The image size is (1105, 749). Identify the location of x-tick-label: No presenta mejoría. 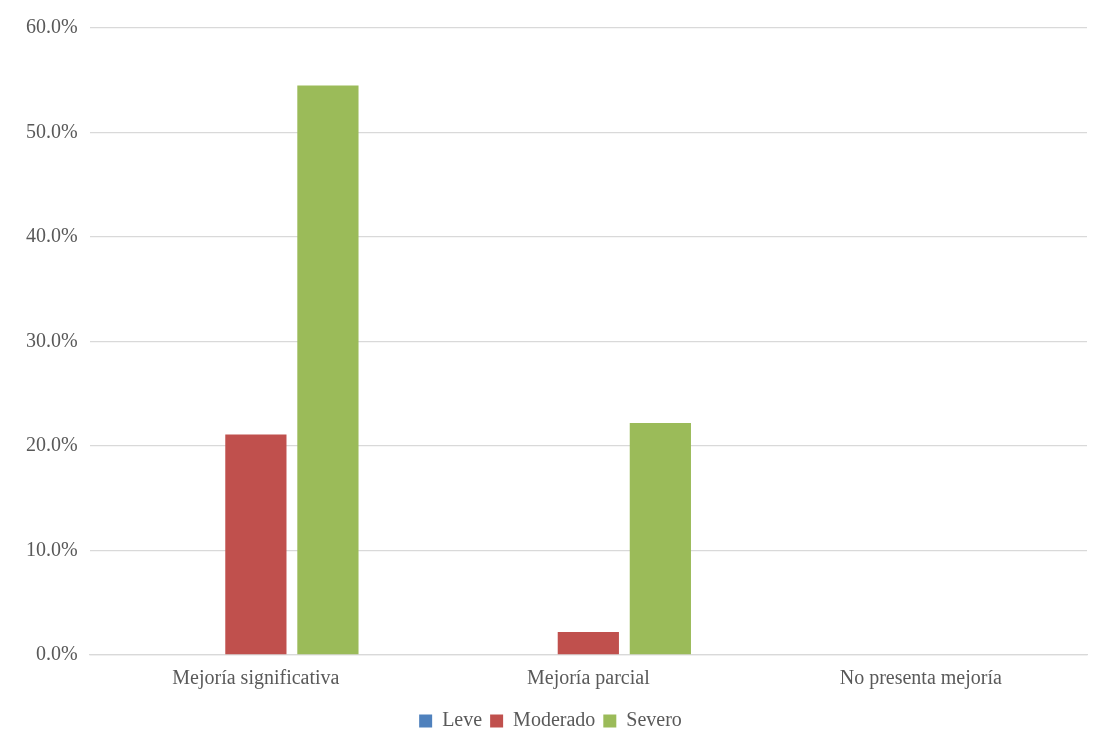
(920, 678).